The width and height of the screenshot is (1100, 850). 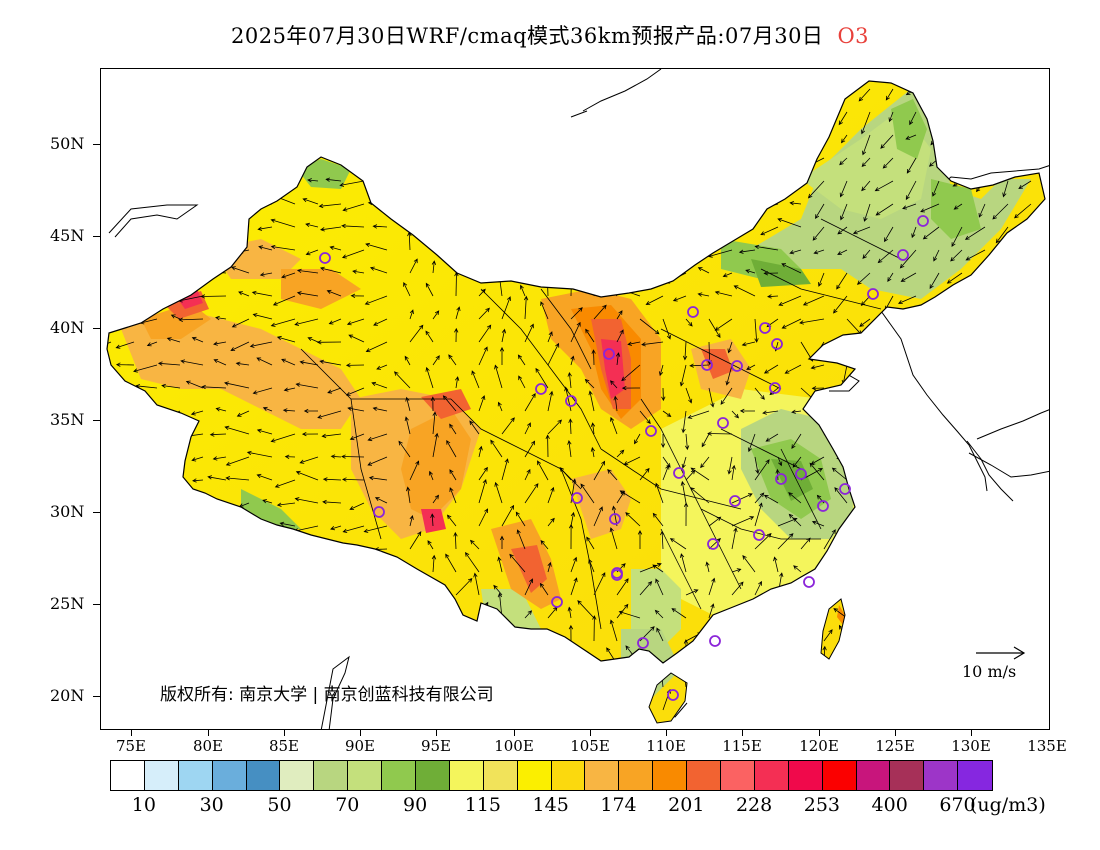 I want to click on colorbar-unit: (ug/m3), so click(x=1008, y=805).